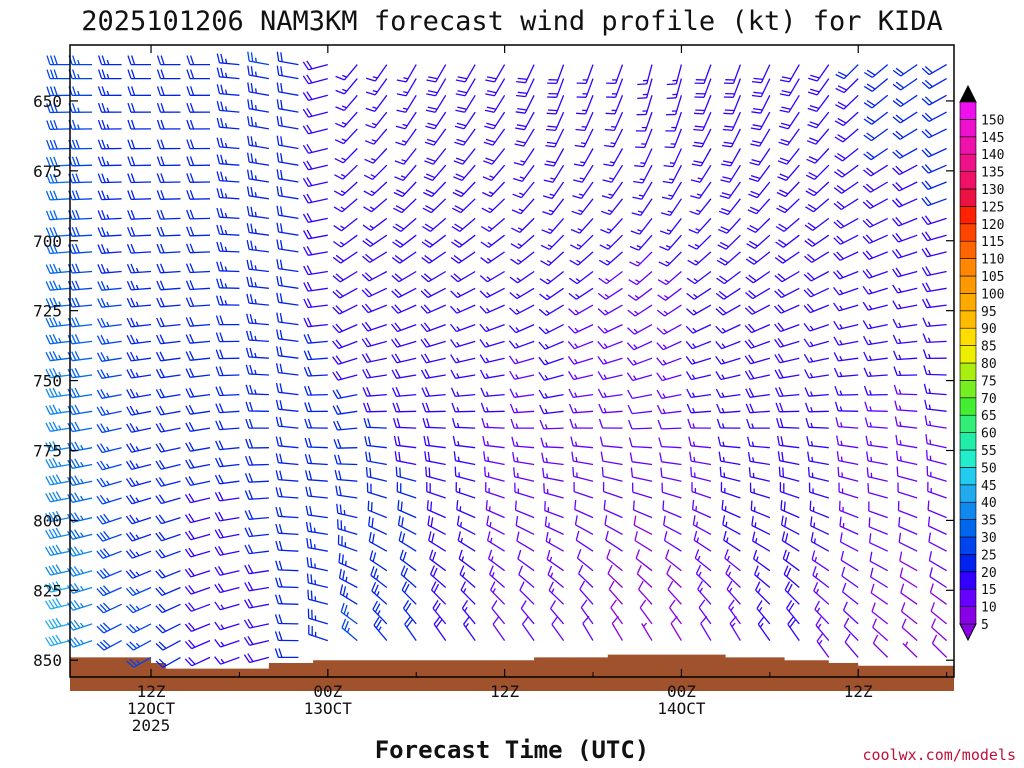 This screenshot has height=768, width=1024. What do you see at coordinates (939, 755) in the screenshot?
I see `credit-link: coolwx.com/models` at bounding box center [939, 755].